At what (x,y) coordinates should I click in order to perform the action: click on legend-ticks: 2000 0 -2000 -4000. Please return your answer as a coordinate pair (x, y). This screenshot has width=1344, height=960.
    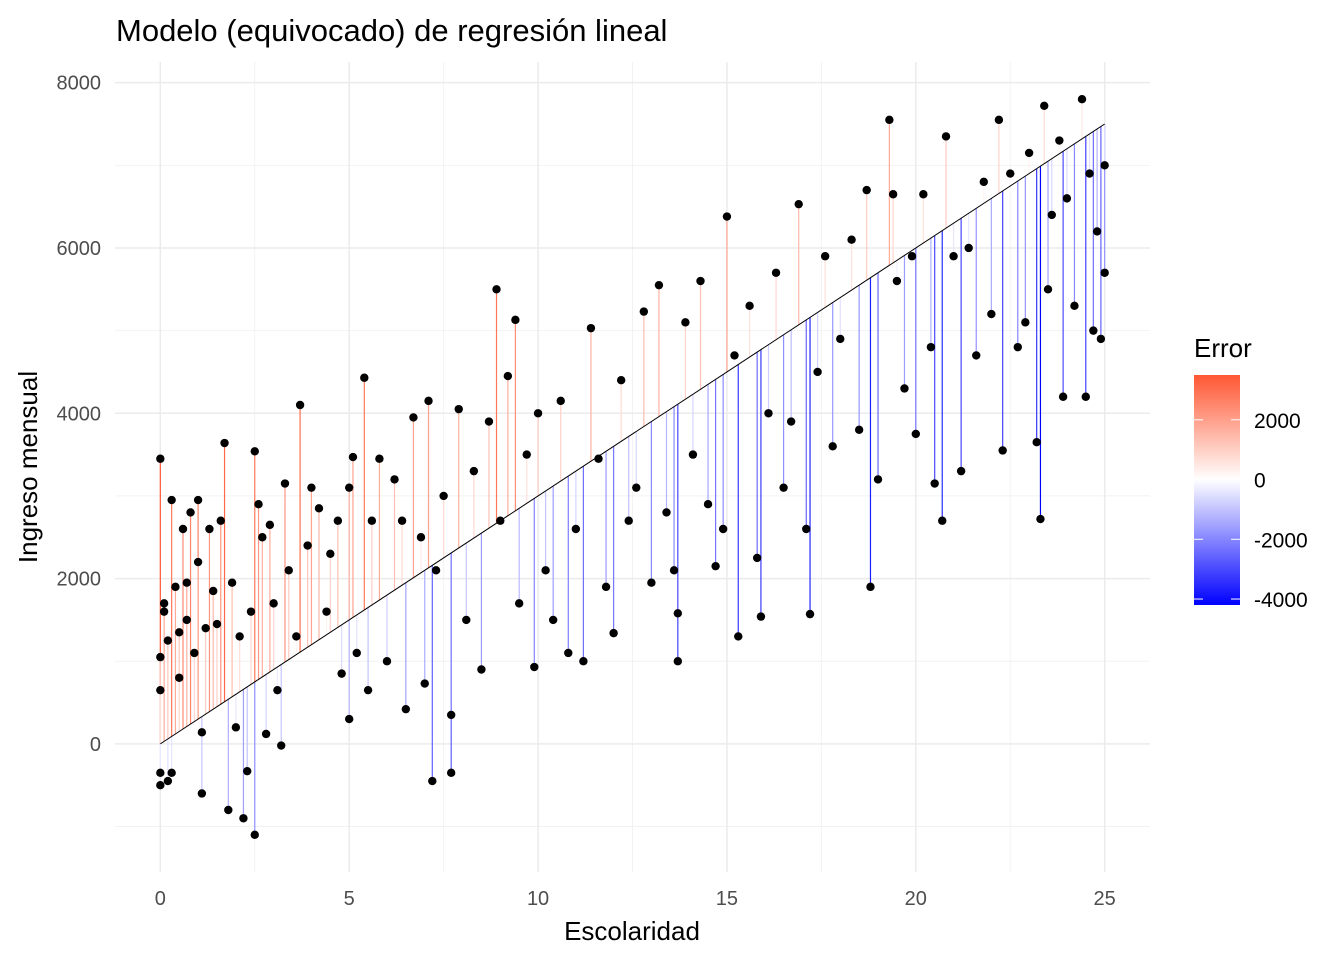
    Looking at the image, I should click on (1251, 511).